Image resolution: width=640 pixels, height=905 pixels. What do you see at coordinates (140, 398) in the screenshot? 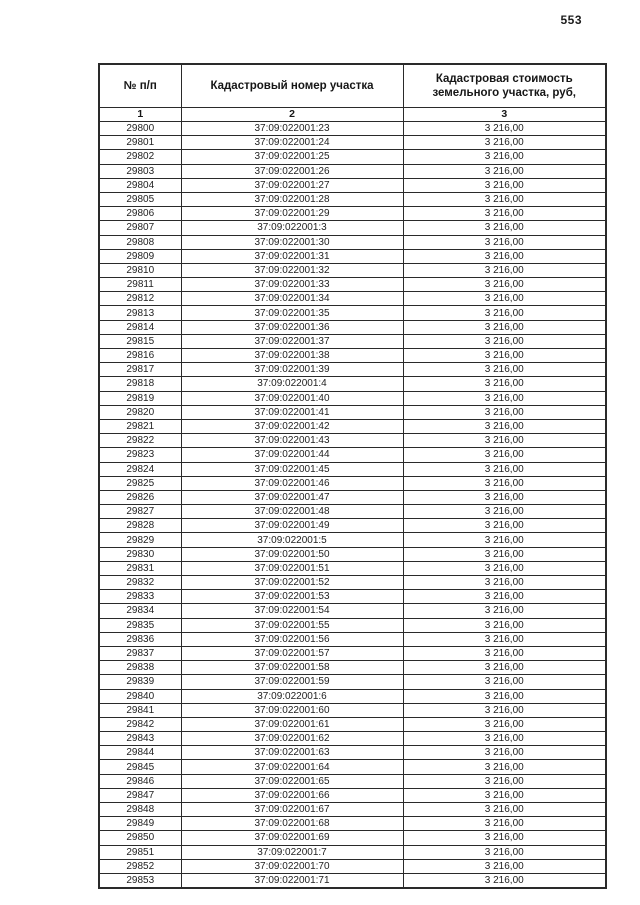
I see `row-number-cell: 29819` at bounding box center [140, 398].